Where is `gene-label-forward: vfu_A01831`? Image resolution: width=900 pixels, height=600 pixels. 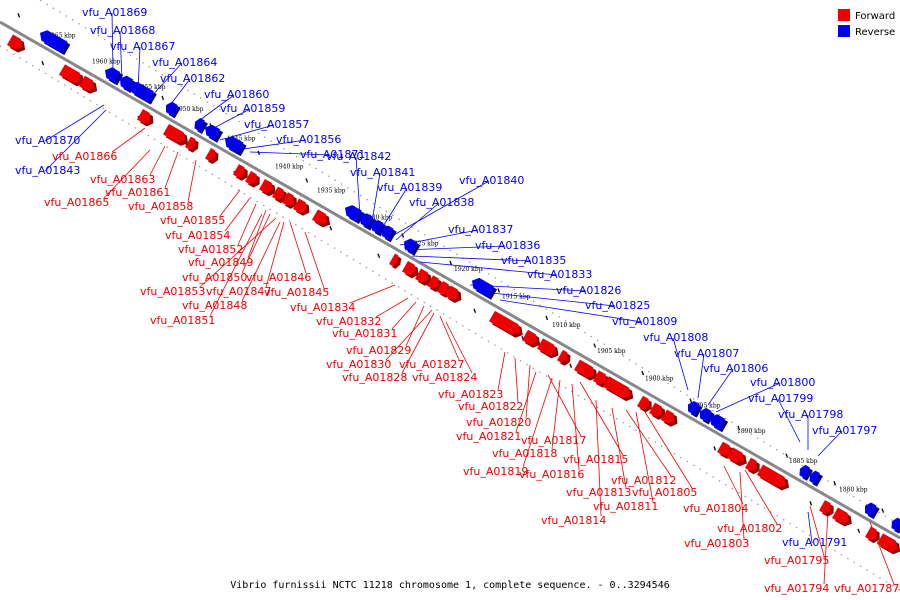
gene-label-forward: vfu_A01831 is located at coordinates (364, 333).